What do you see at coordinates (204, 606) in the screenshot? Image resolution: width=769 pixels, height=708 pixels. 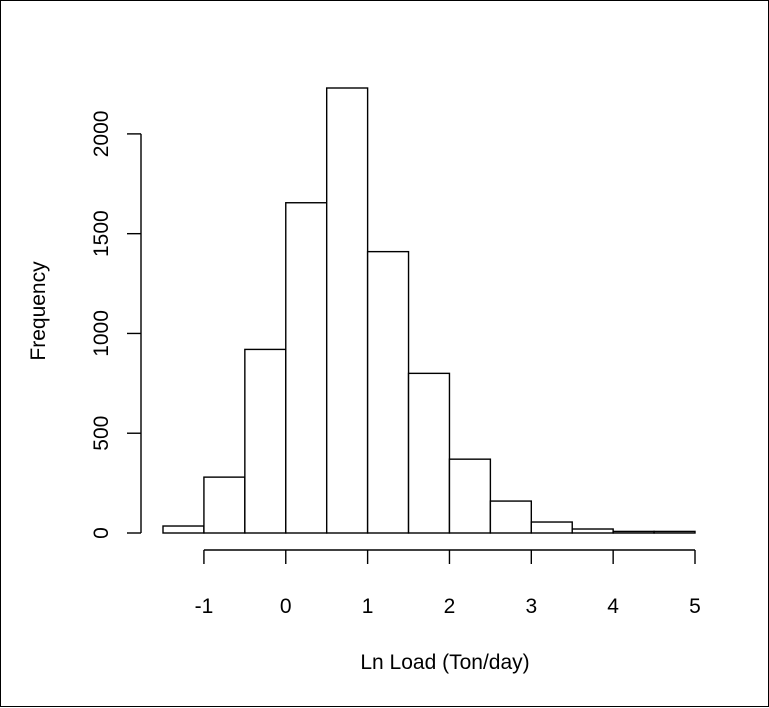 I see `x-tick-label: -1` at bounding box center [204, 606].